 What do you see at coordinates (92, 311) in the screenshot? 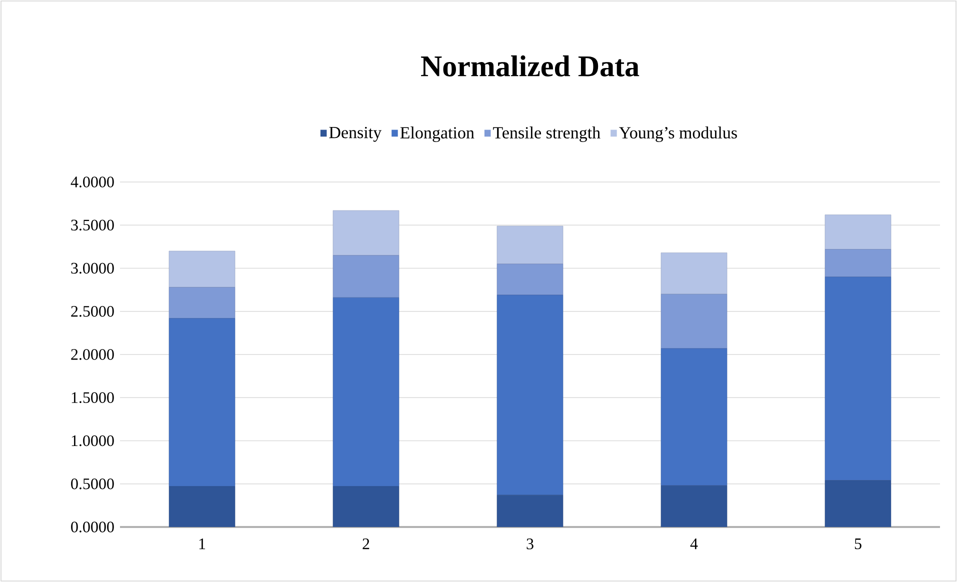
I see `y-tick-label: 2.5000` at bounding box center [92, 311].